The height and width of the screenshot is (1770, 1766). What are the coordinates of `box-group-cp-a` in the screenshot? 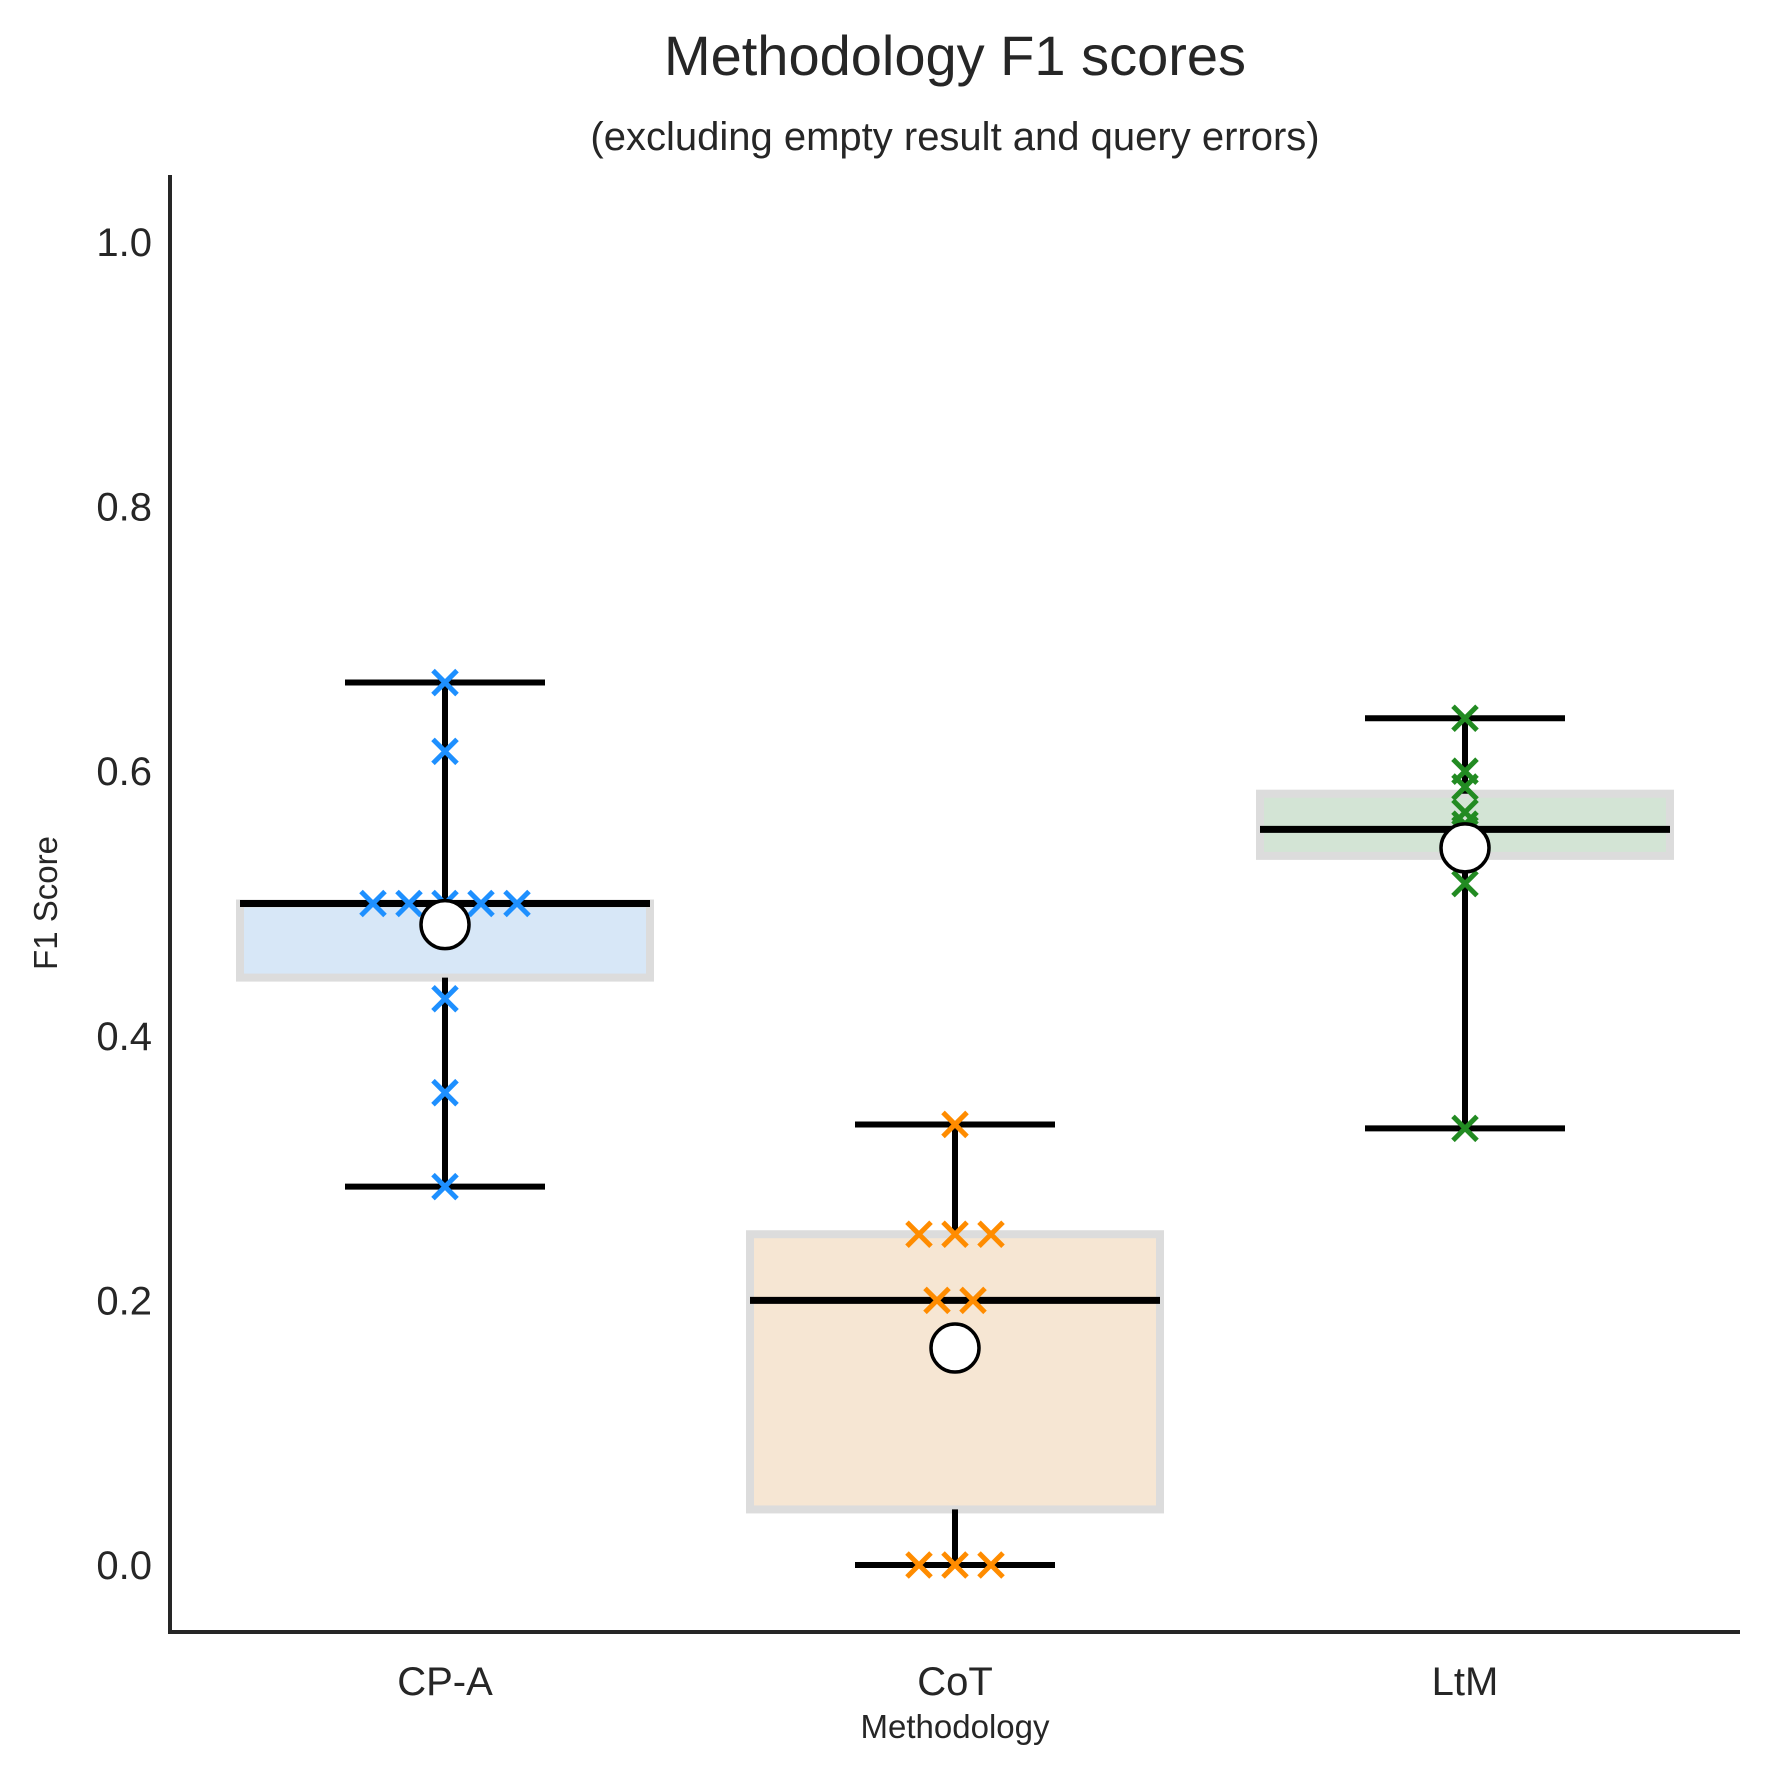 It's located at (445, 934).